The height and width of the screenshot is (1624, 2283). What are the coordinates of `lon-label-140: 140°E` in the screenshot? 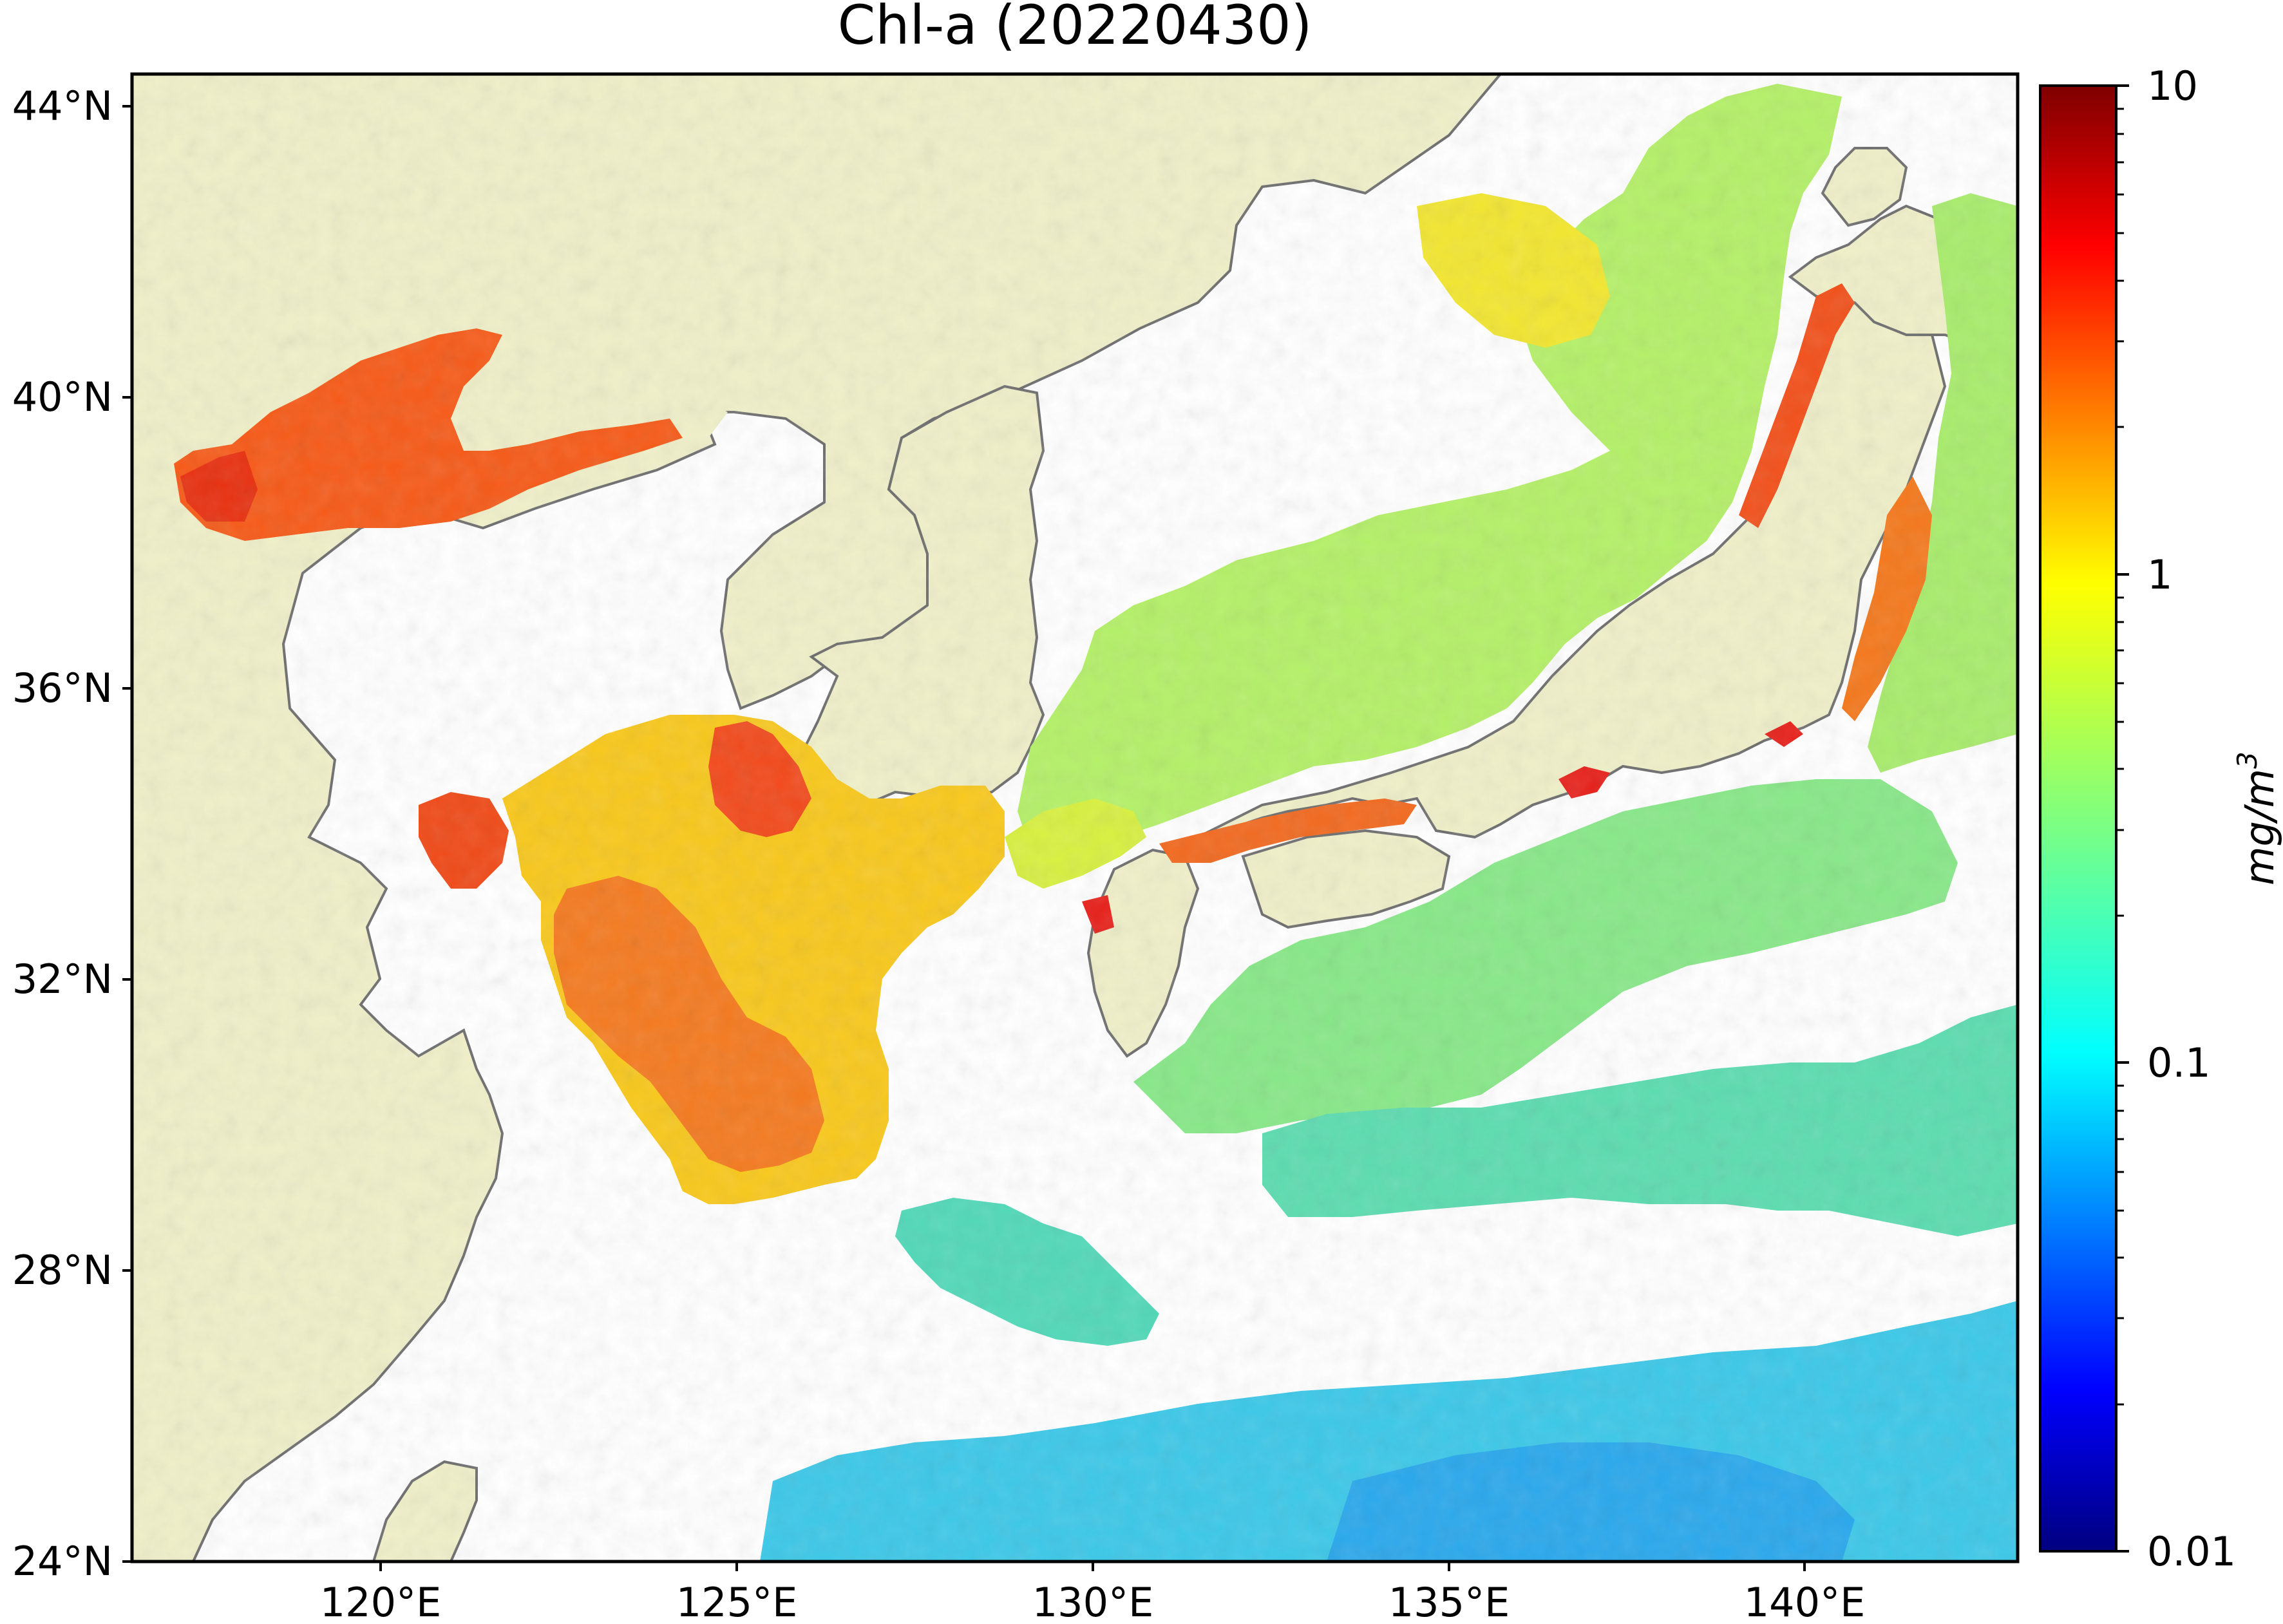 It's located at (1805, 1601).